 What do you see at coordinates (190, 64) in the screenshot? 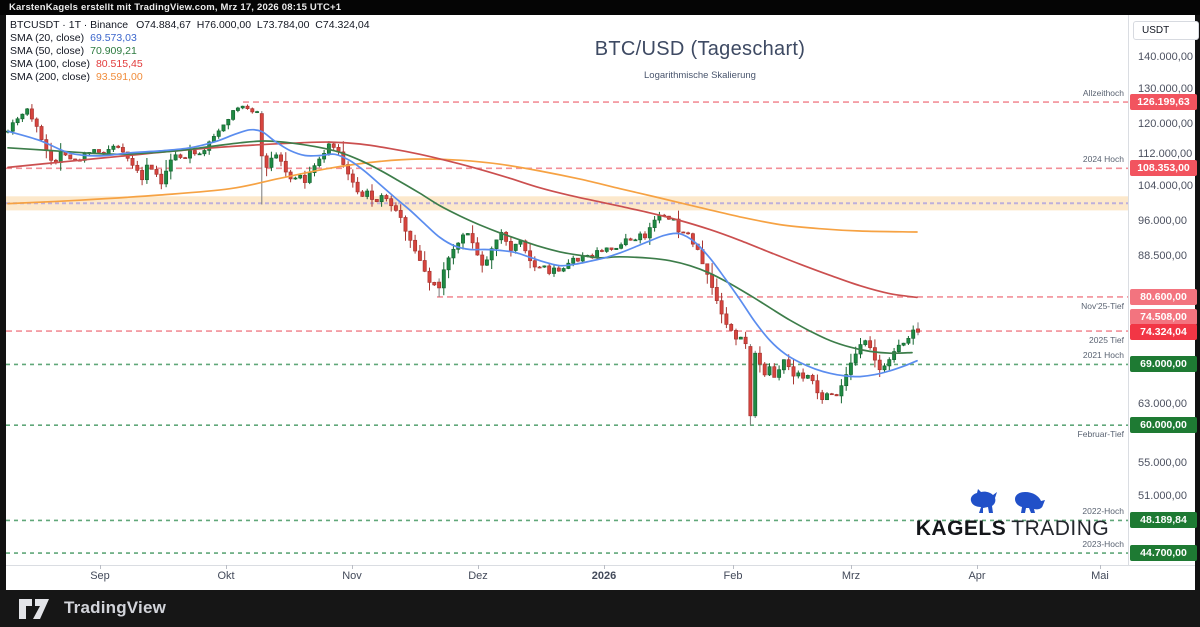
I see `legend-sma100-row: SMA (100, close) 80.515,45` at bounding box center [190, 64].